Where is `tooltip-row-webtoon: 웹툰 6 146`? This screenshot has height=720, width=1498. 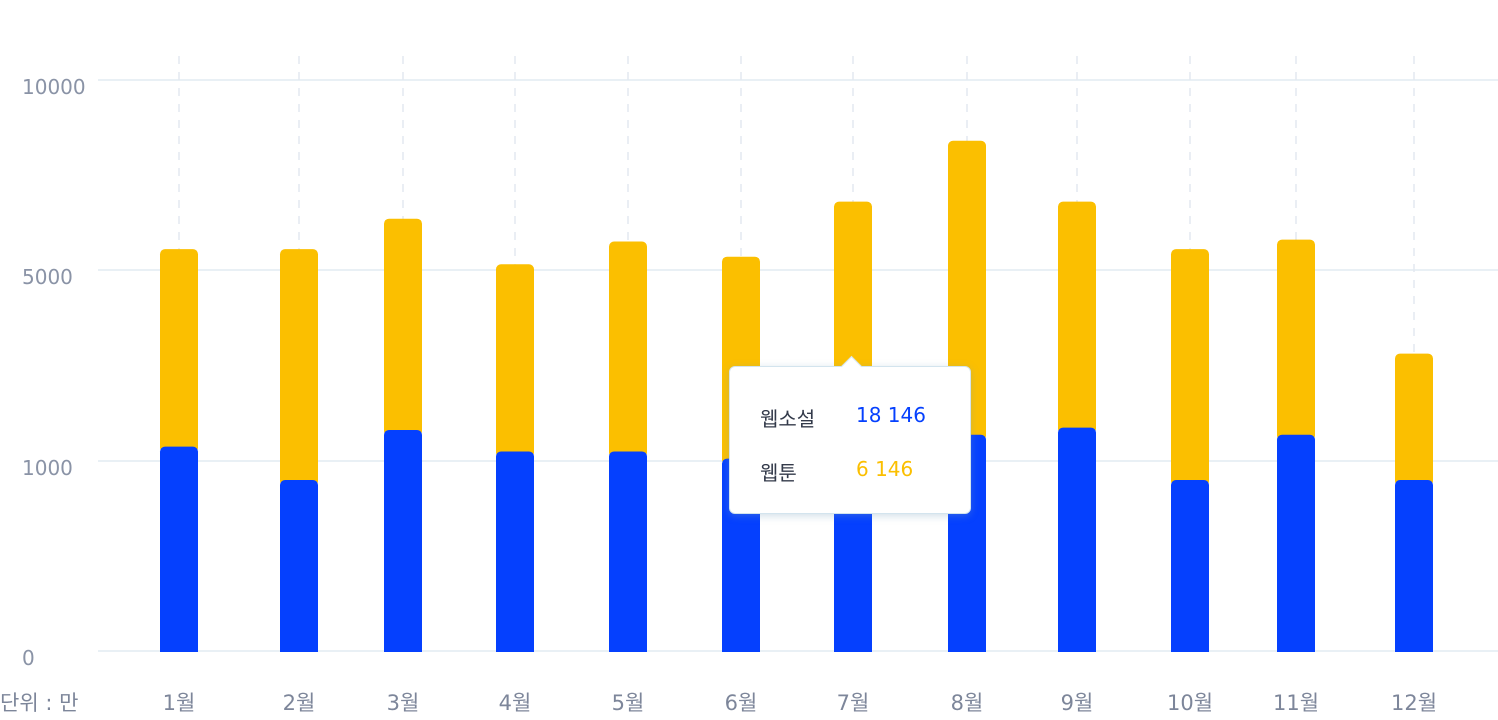
tooltip-row-webtoon: 웹툰 6 146 is located at coordinates (836, 471).